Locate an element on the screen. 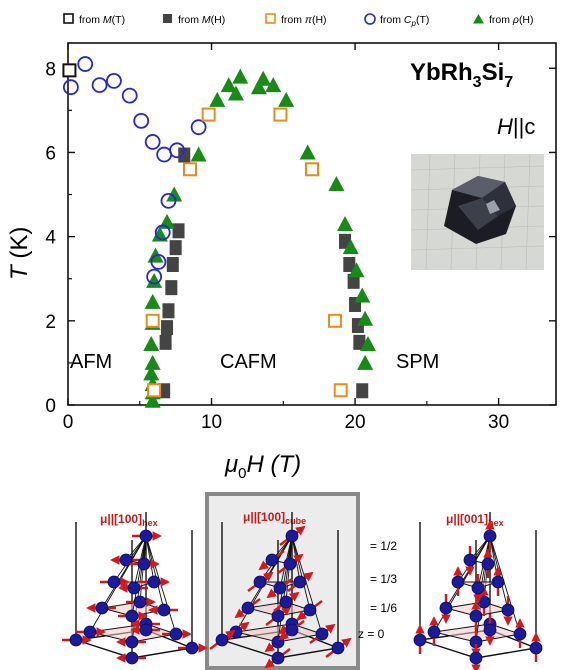  legend-item-cp-t: from Cp(T) is located at coordinates (396, 20).